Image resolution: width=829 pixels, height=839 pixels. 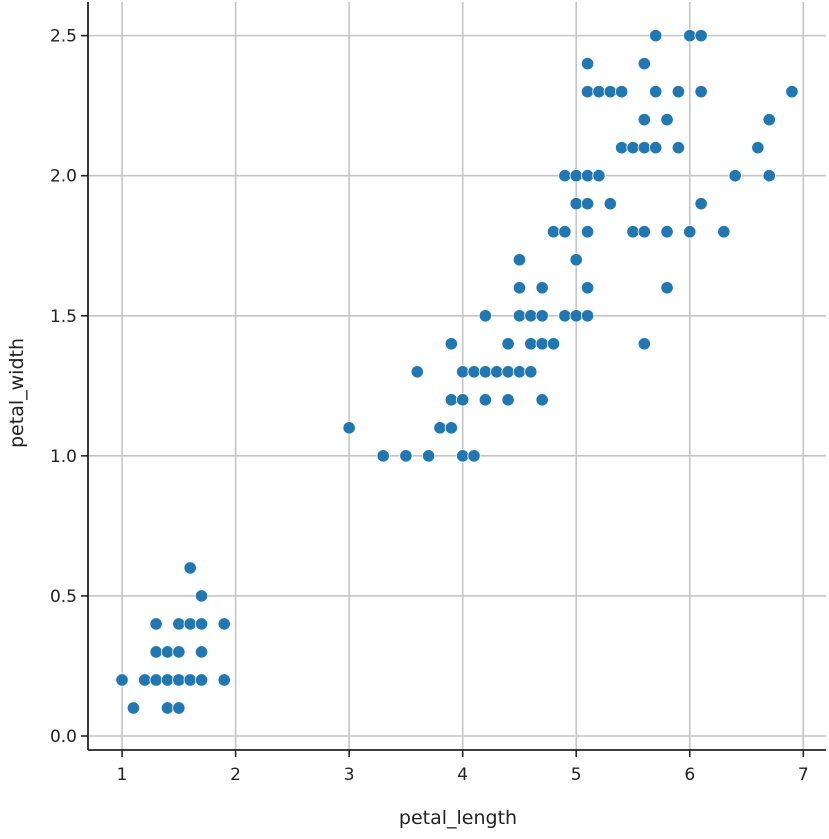 What do you see at coordinates (63, 597) in the screenshot?
I see `y-tick-label: 0.5` at bounding box center [63, 597].